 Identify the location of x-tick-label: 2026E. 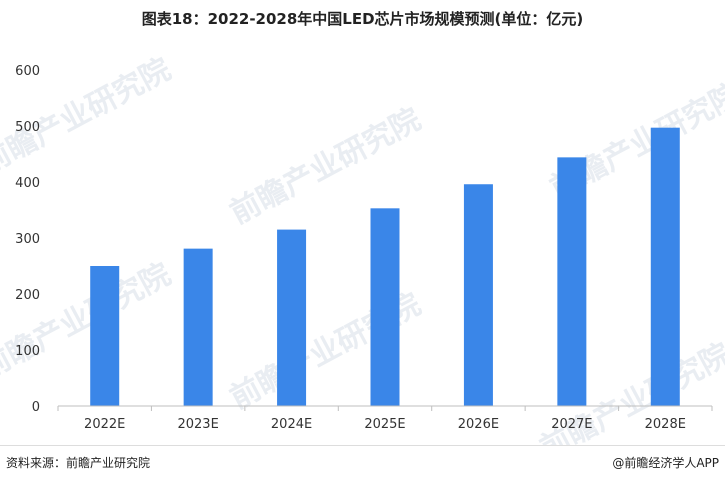
(478, 424).